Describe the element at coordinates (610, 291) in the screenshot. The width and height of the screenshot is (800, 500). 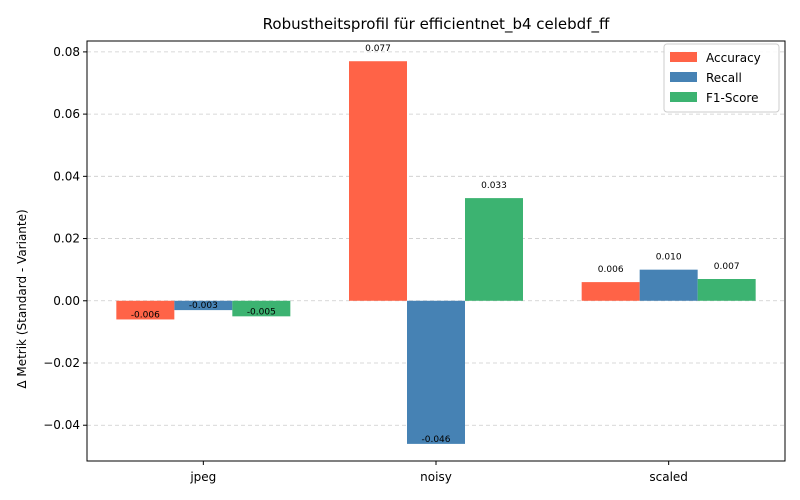
I see `bar-accuracy-scaled` at that location.